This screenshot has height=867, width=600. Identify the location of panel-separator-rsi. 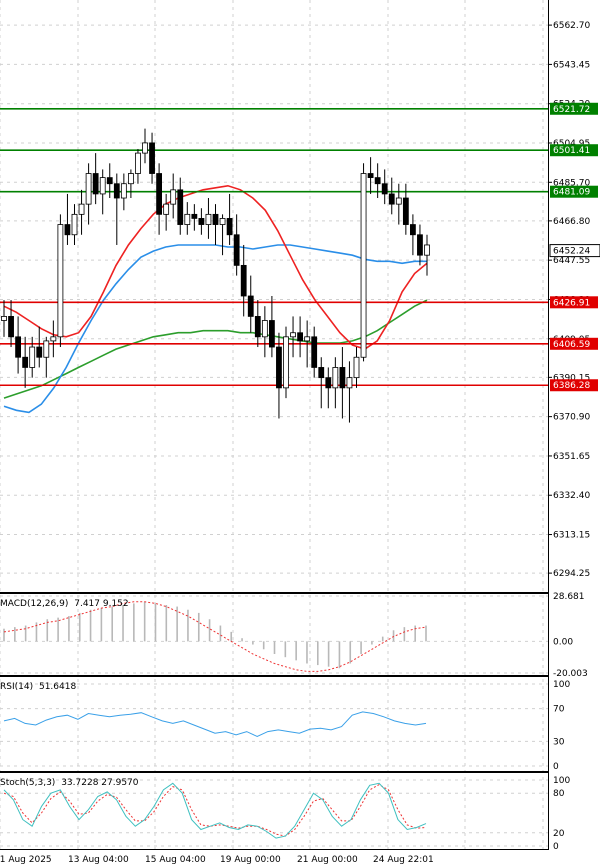
(274, 676).